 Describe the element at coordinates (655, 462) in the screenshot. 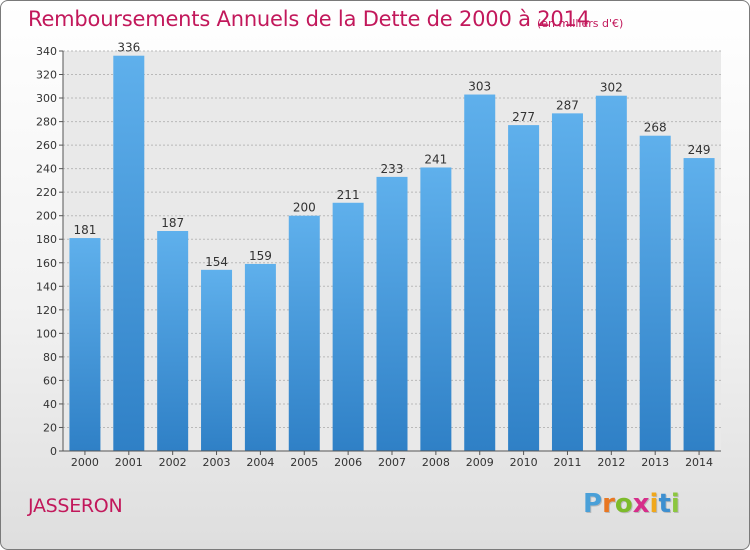

I see `x-tick-label-2013: 2013` at that location.